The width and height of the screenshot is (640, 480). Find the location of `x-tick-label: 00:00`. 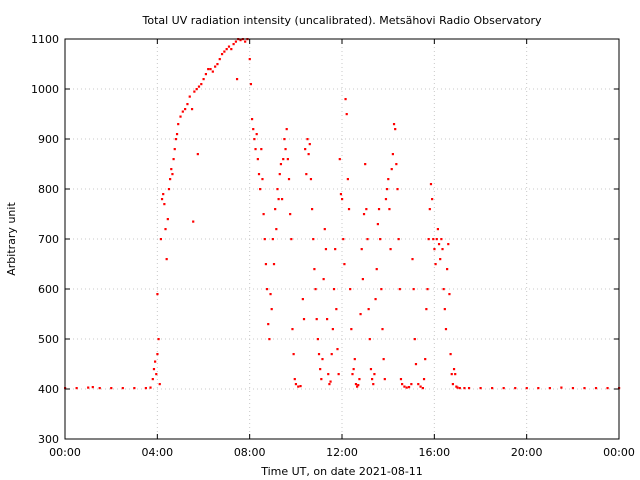

x-tick-label: 00:00 is located at coordinates (65, 452).